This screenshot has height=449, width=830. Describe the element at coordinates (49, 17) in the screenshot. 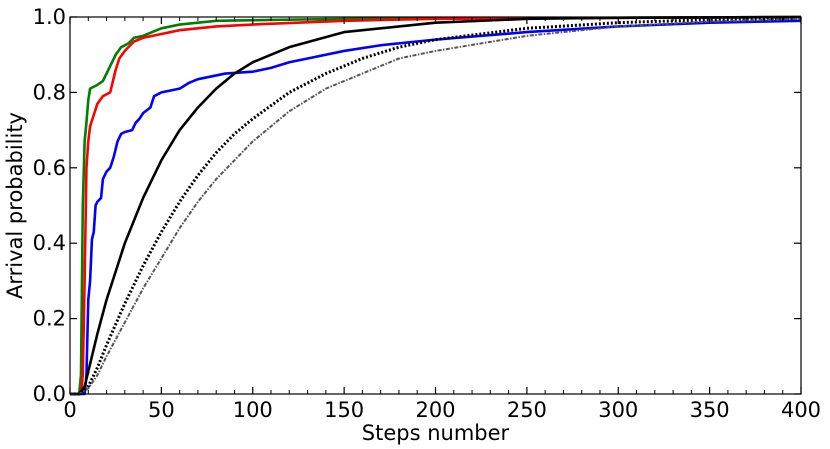

I see `y-tick-label: 1.0` at that location.